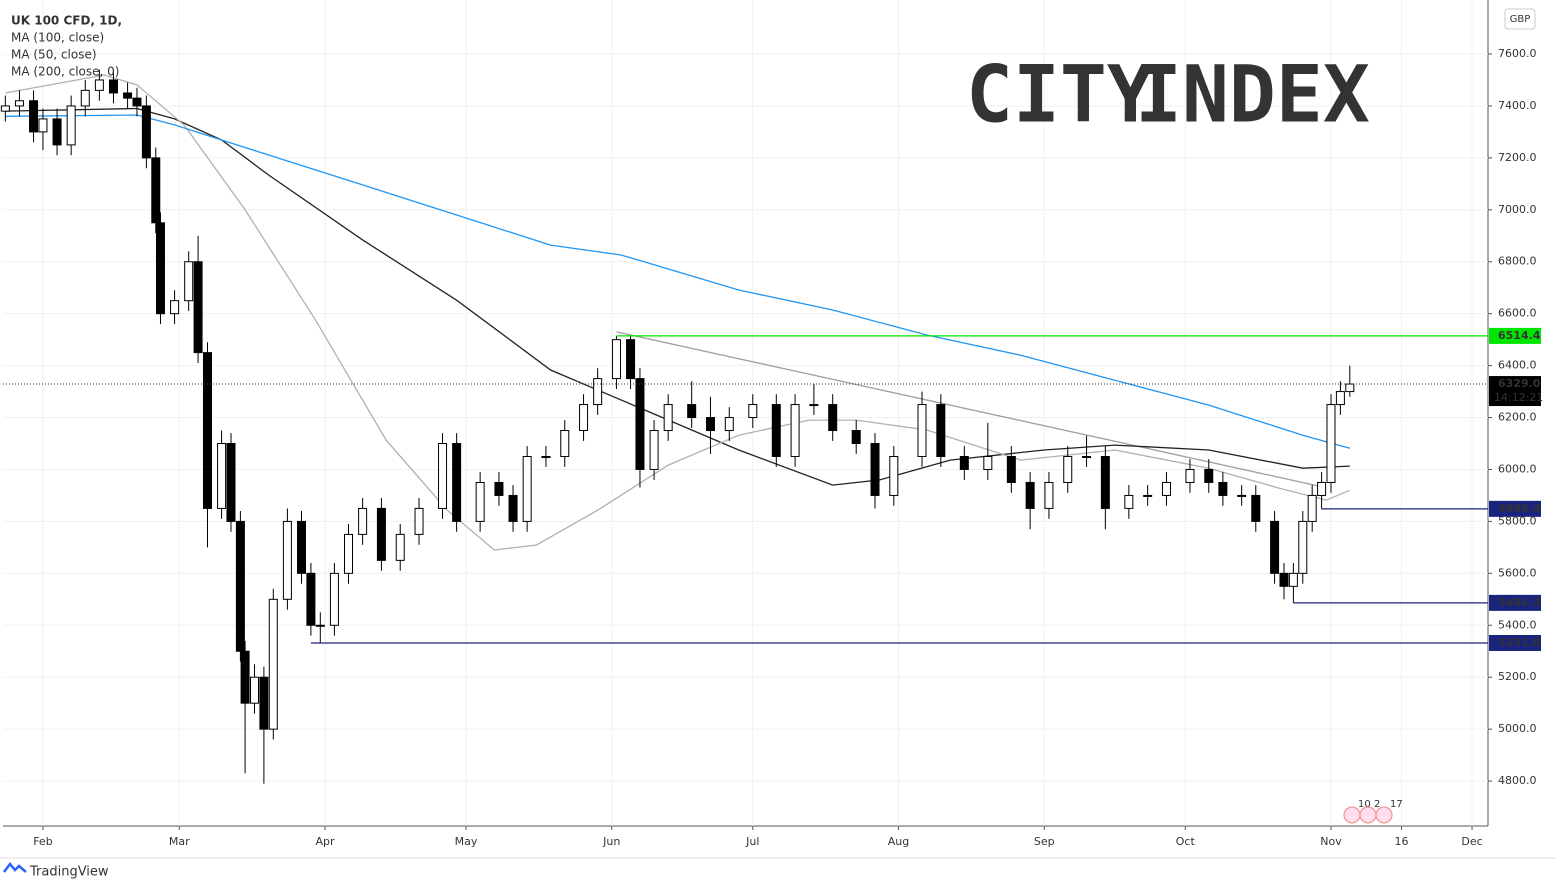 This screenshot has height=891, width=1556. Describe the element at coordinates (1515, 642) in the screenshot. I see `level-badge` at that location.